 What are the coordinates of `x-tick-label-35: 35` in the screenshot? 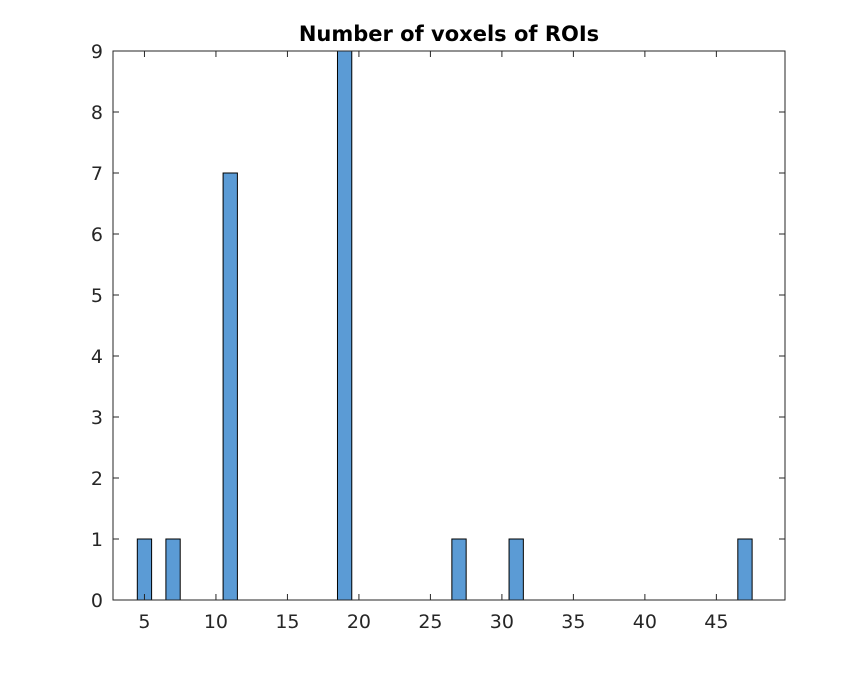 It's located at (573, 622).